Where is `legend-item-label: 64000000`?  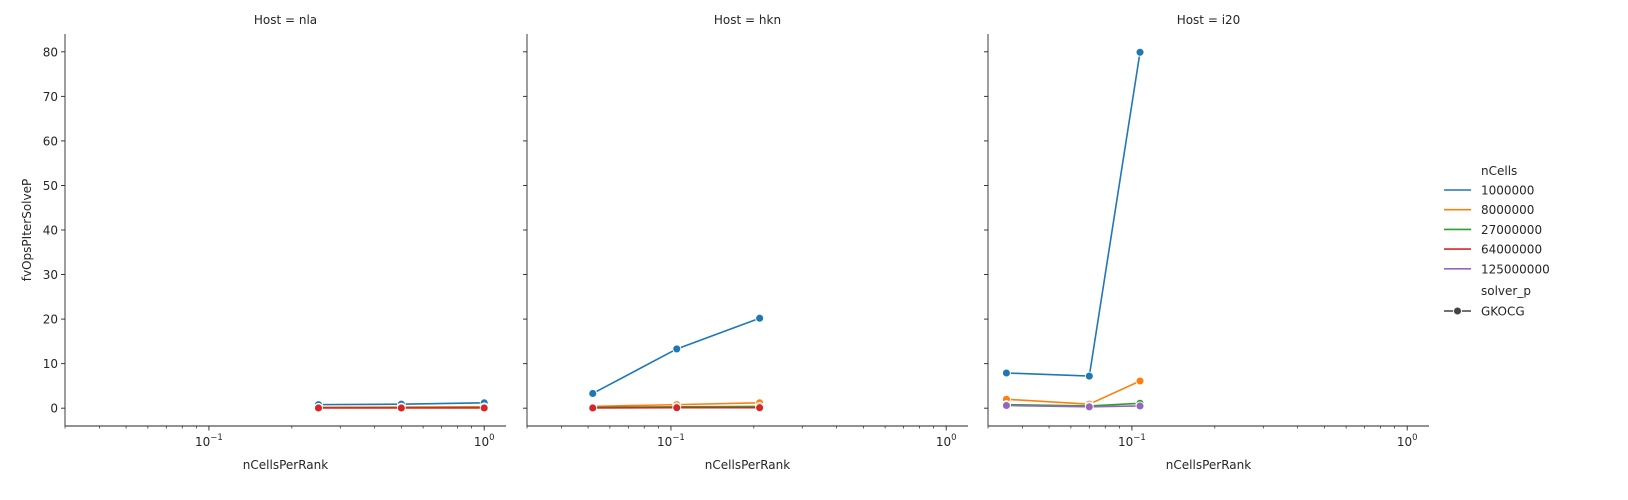
legend-item-label: 64000000 is located at coordinates (1511, 250).